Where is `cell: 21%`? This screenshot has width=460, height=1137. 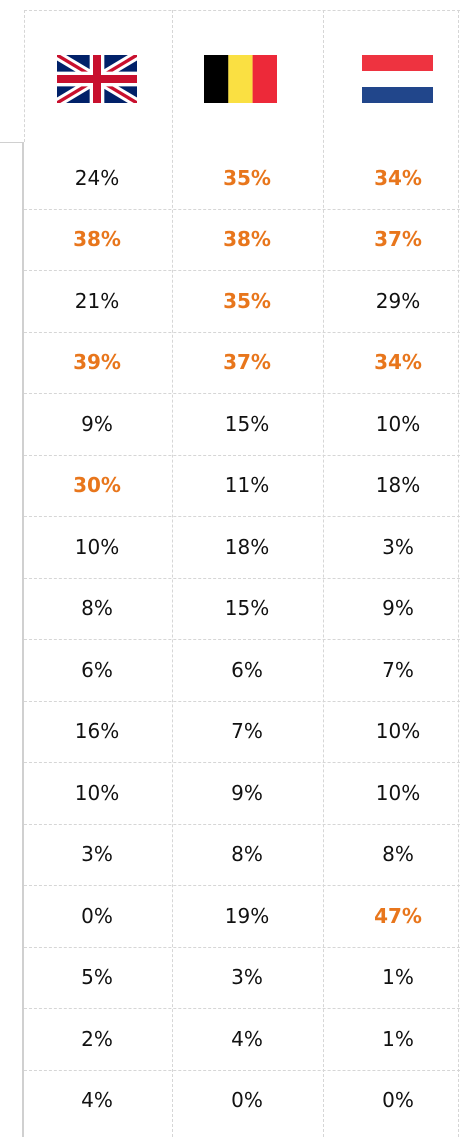 cell: 21% is located at coordinates (97, 300).